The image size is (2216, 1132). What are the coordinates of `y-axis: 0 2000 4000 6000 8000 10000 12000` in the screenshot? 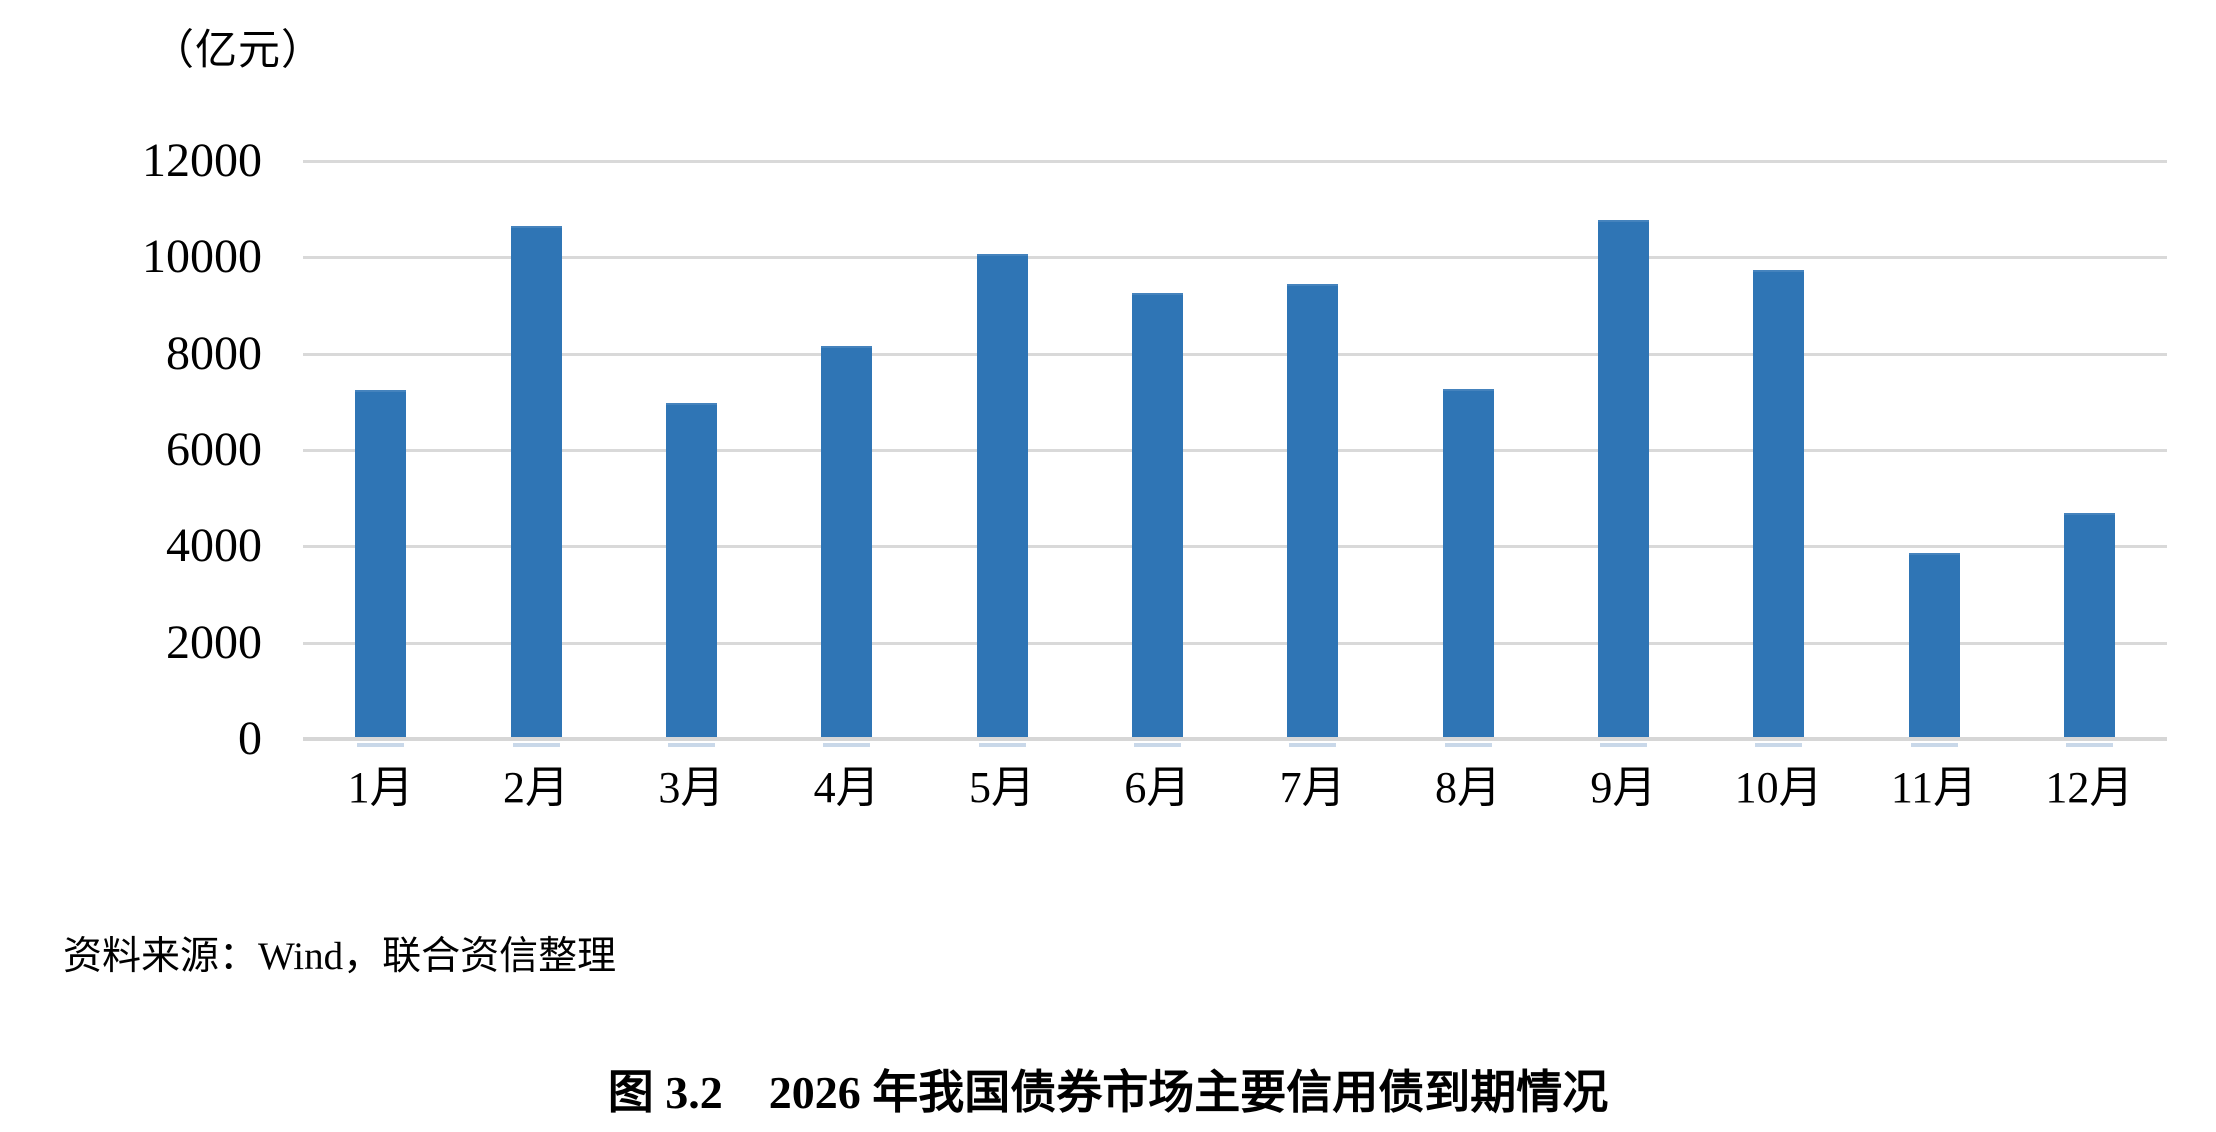 It's located at (131, 450).